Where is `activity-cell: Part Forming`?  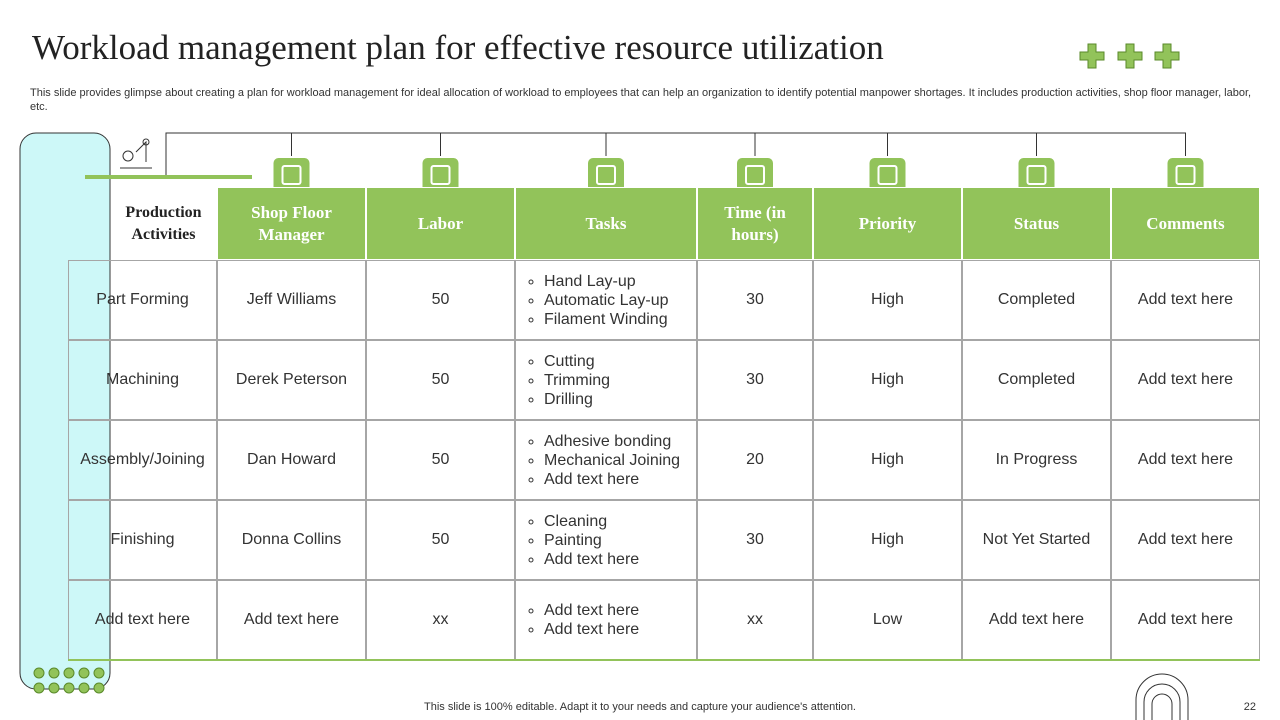
activity-cell: Part Forming is located at coordinates (142, 300).